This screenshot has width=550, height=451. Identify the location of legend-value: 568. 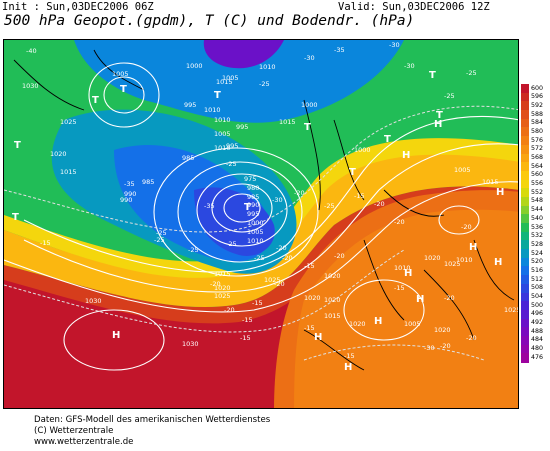
(537, 157).